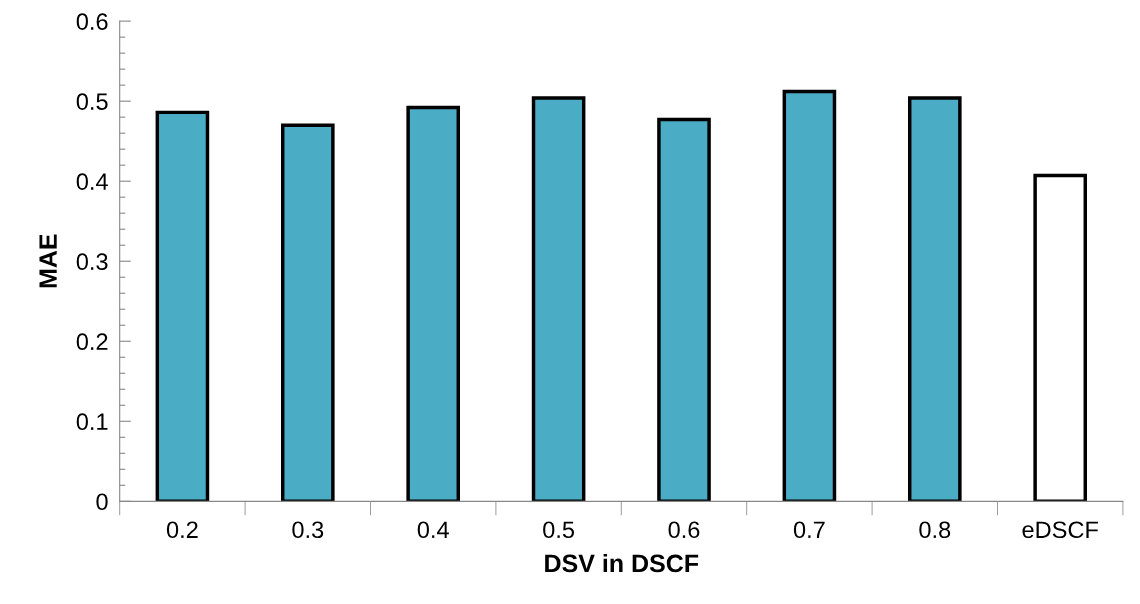 The height and width of the screenshot is (604, 1140). I want to click on y-tick-label: 0.4, so click(92, 181).